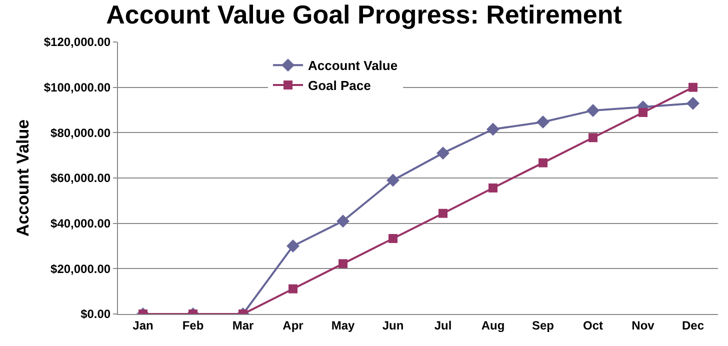  Describe the element at coordinates (143, 325) in the screenshot. I see `x-tick-label: Jan` at that location.